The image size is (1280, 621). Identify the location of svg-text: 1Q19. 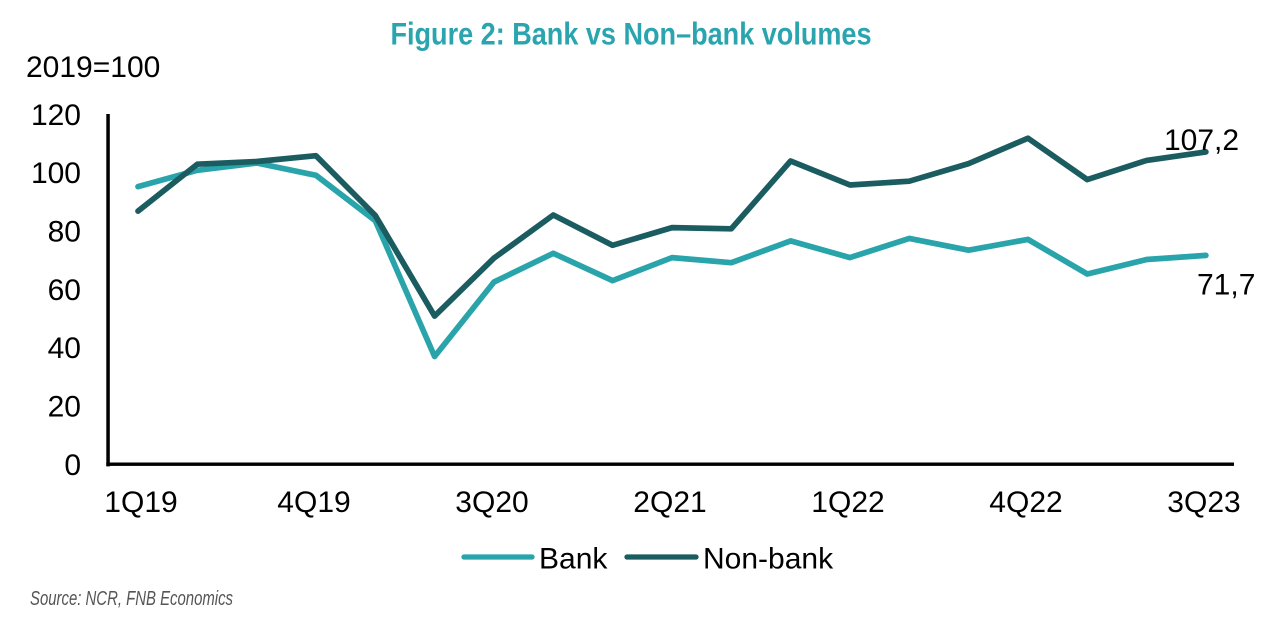
(140, 502).